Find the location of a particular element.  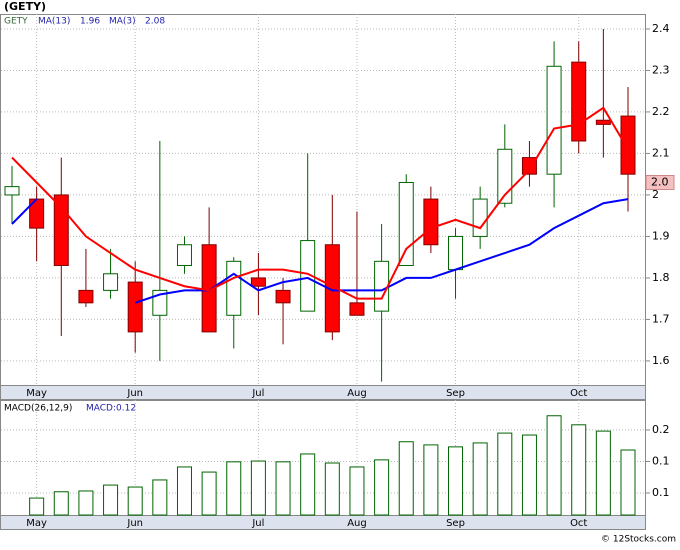

legend-ma: MA(3) is located at coordinates (122, 22).